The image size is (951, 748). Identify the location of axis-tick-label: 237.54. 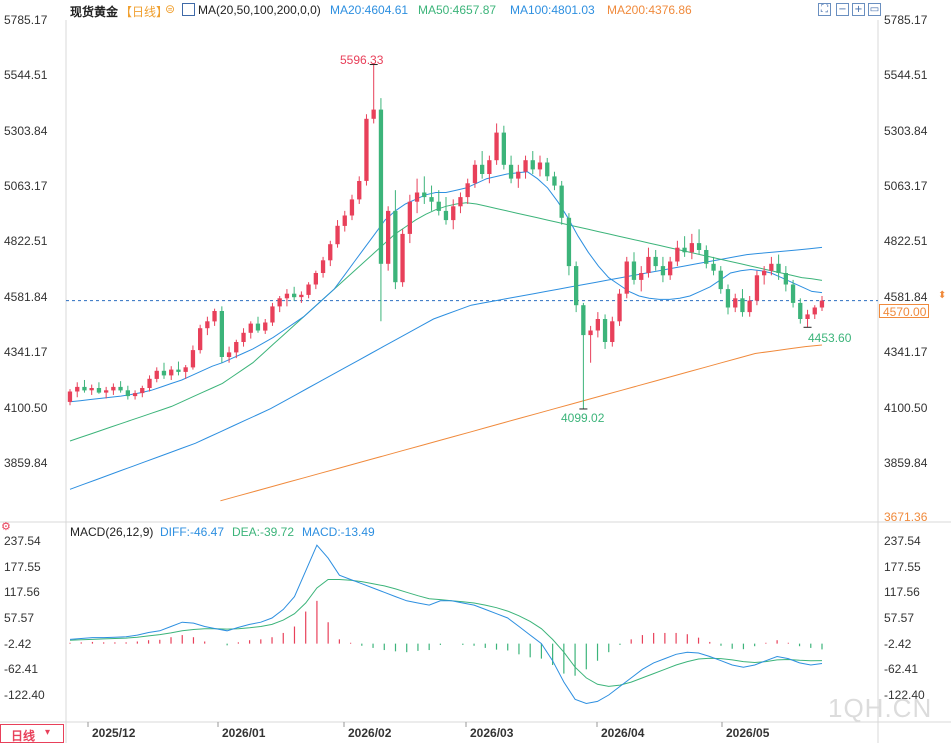
(902, 541).